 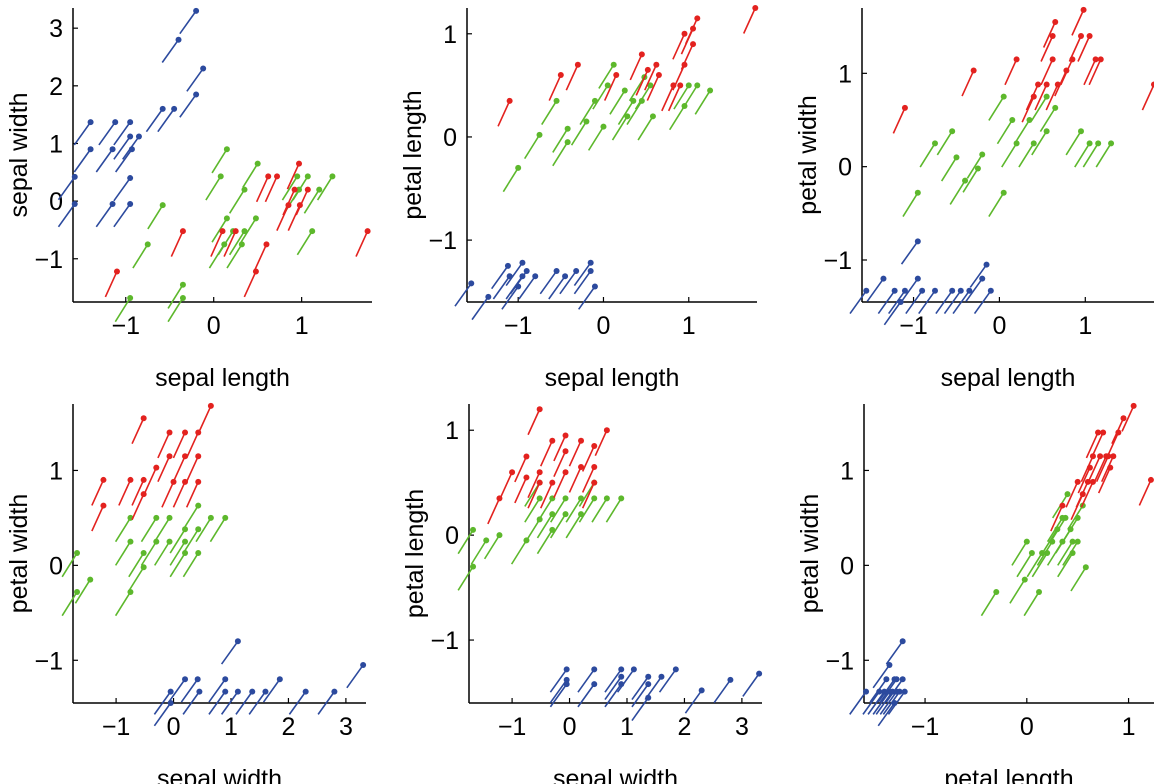 What do you see at coordinates (604, 326) in the screenshot?
I see `x-tick-label: 0` at bounding box center [604, 326].